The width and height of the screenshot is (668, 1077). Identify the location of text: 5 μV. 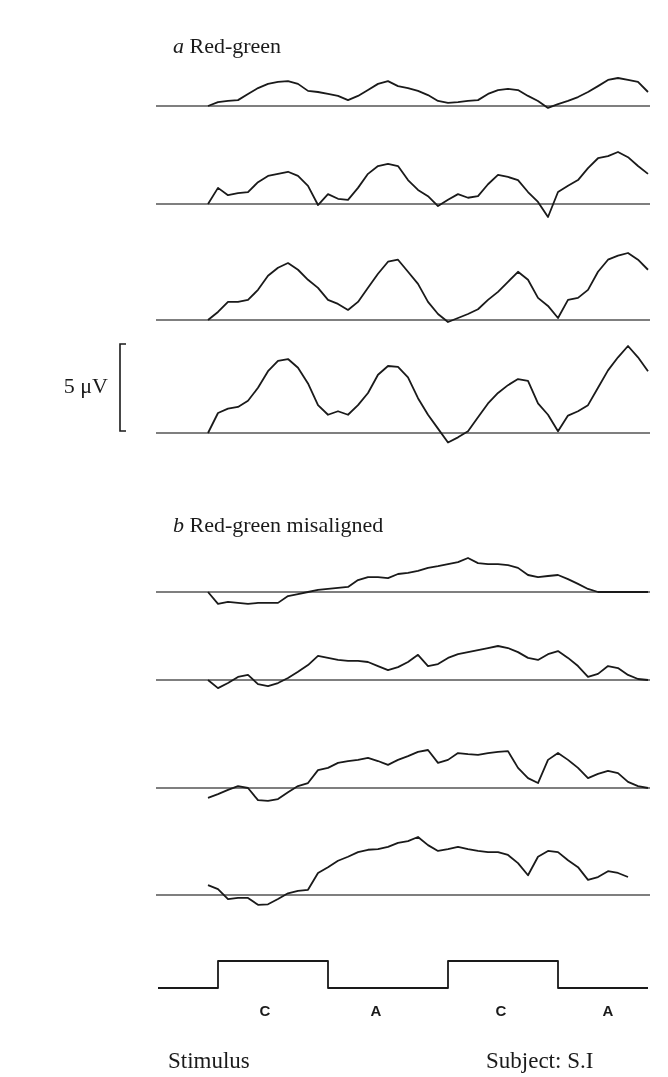
(86, 385).